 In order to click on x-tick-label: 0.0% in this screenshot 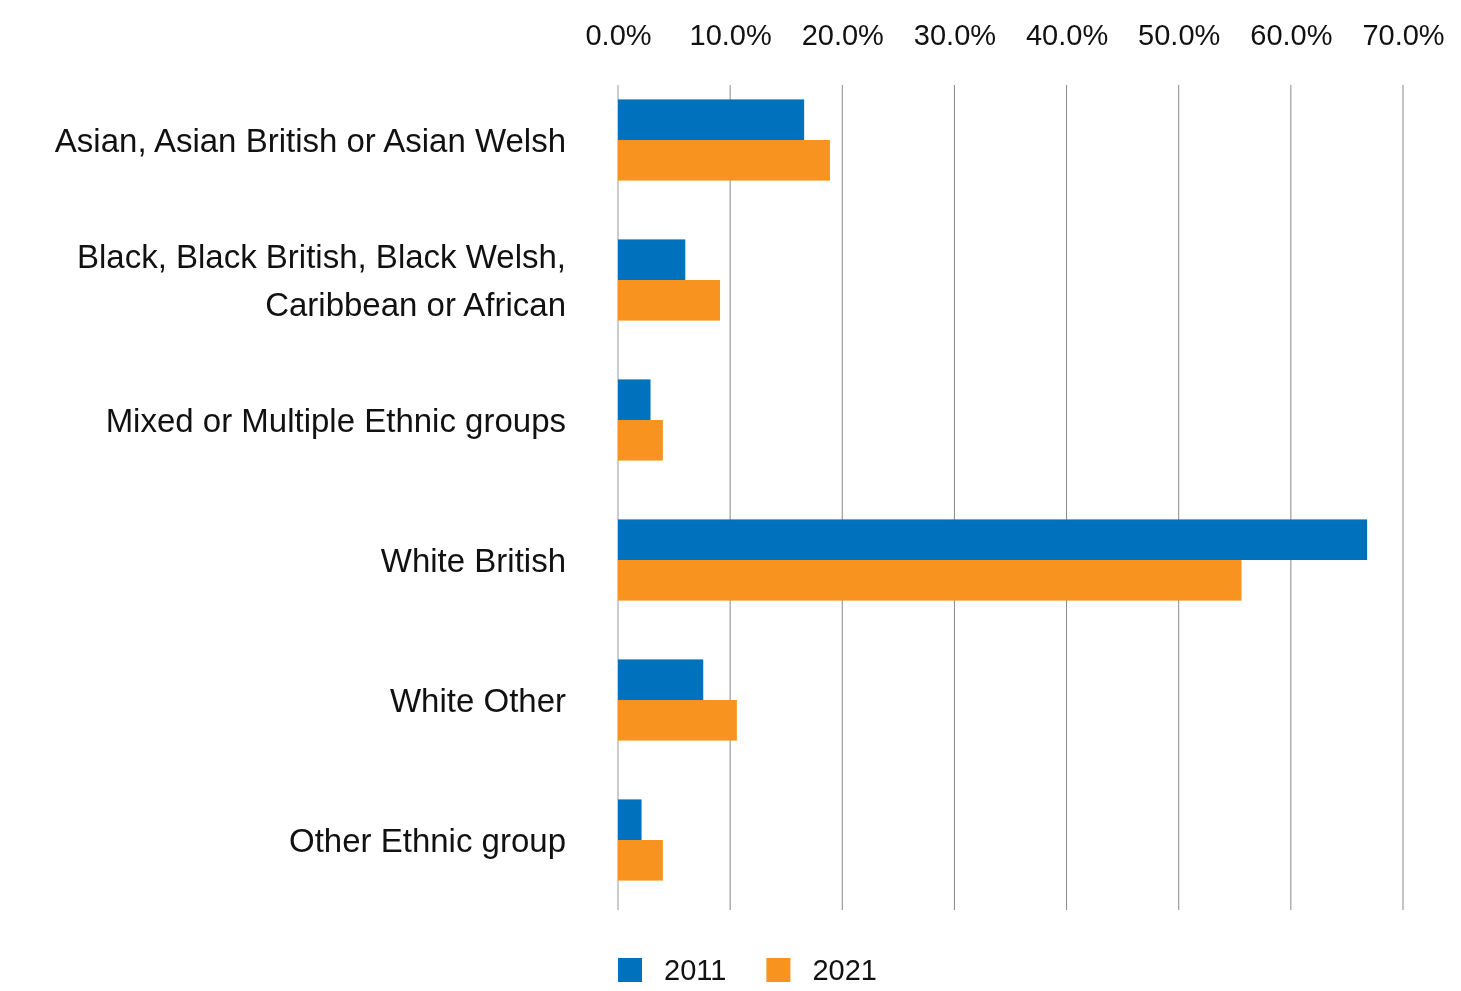, I will do `click(618, 35)`.